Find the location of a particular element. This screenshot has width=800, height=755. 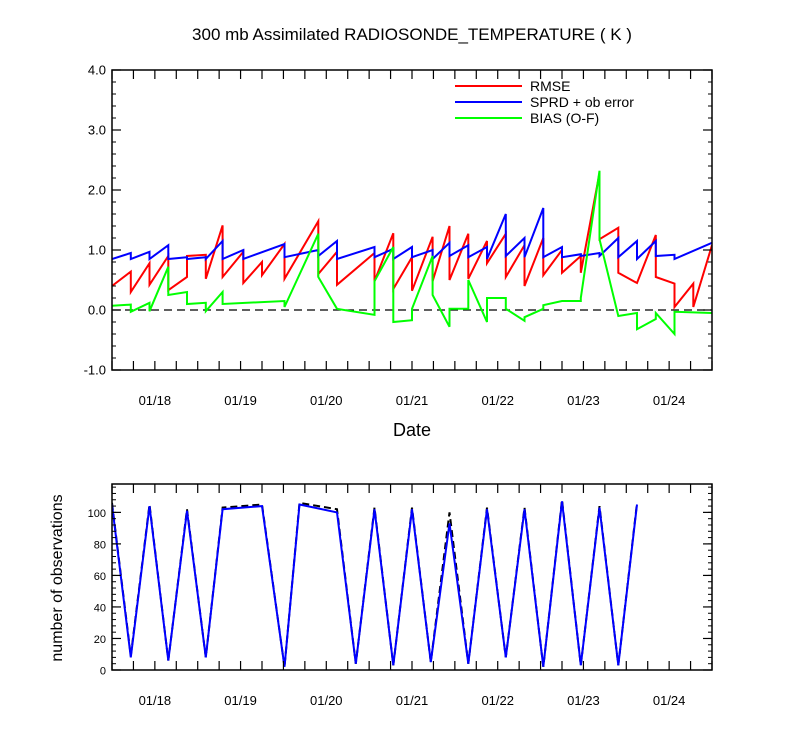

legend-label: SPRD + ob error is located at coordinates (582, 102).